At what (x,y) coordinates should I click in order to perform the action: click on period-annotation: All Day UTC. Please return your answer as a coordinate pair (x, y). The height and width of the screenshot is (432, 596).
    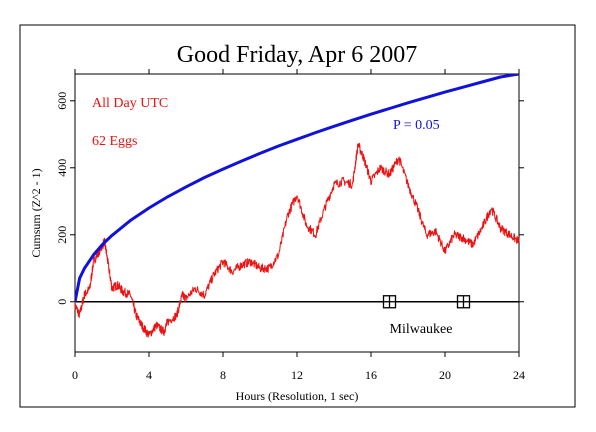
    Looking at the image, I should click on (130, 103).